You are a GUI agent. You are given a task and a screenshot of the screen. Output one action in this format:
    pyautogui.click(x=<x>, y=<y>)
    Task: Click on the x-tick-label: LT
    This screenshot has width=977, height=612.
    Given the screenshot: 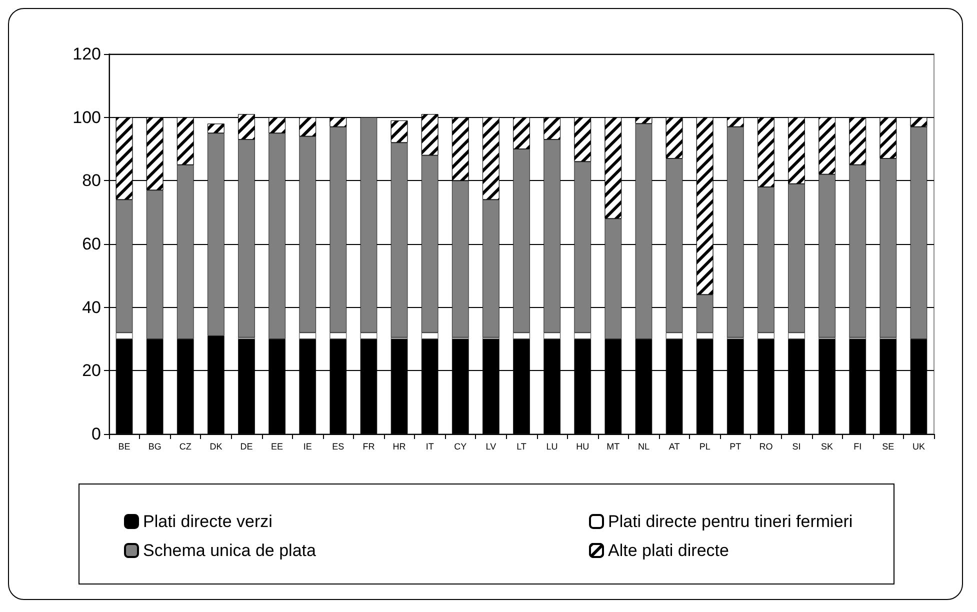 What is the action you would take?
    pyautogui.click(x=521, y=447)
    